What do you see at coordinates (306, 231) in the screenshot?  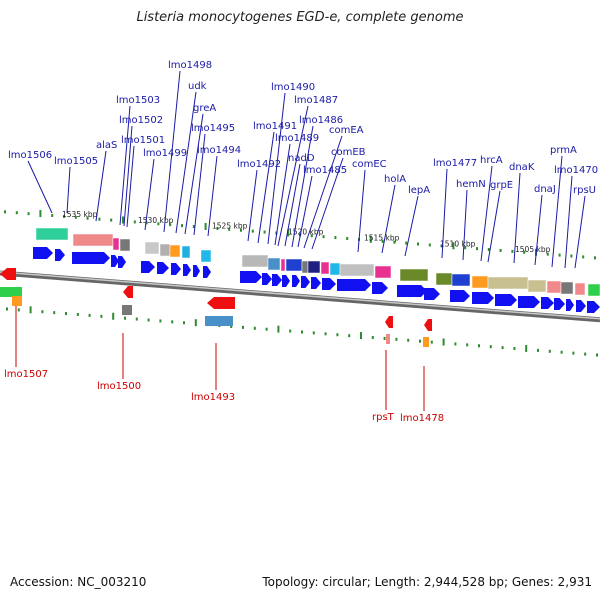 I see `scale-label: 1520 kbp` at bounding box center [306, 231].